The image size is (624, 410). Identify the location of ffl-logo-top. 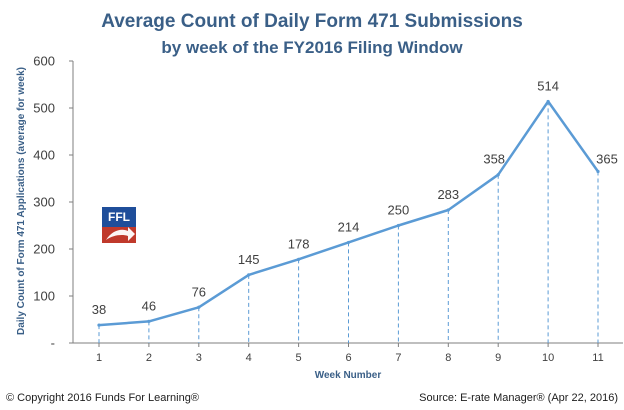
(119, 217).